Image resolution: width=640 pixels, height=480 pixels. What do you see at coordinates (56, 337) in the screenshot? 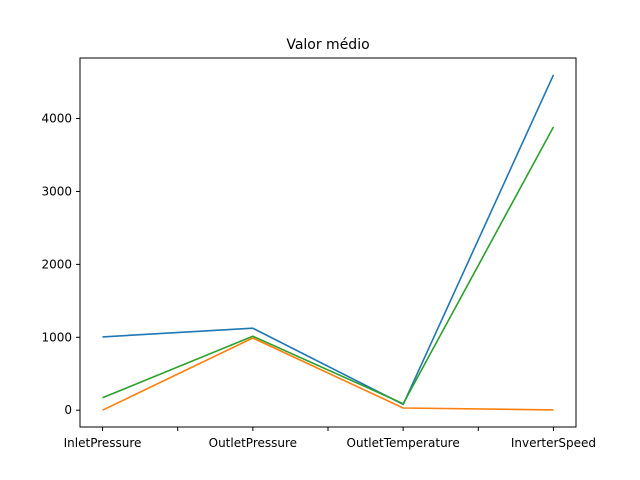
I see `y-tick-label: 1000` at bounding box center [56, 337].